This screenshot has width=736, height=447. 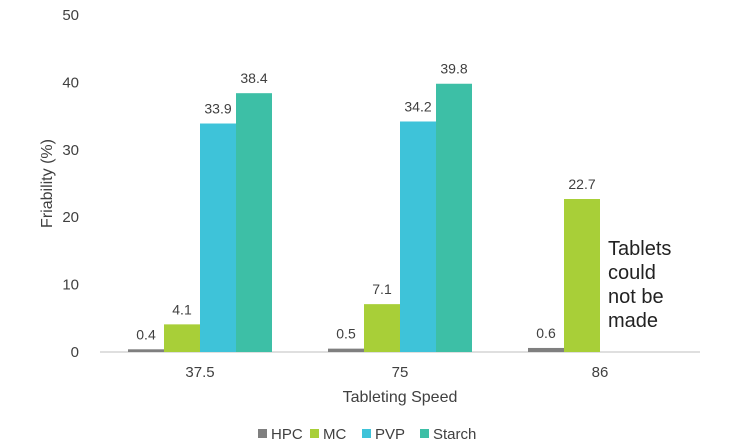 I want to click on annotation-line: made, so click(x=633, y=321).